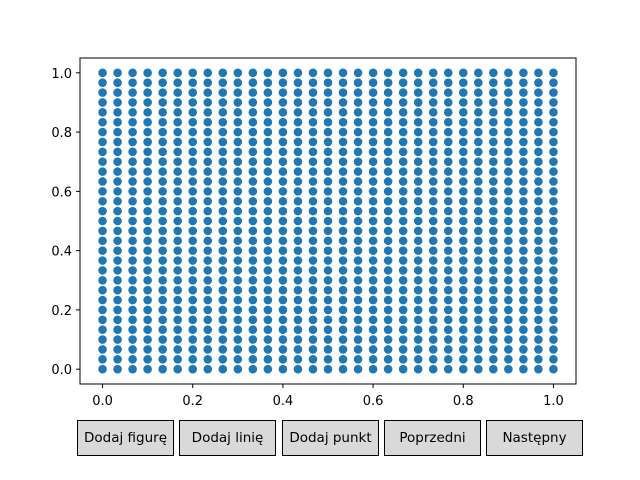  I want to click on add-figure-button: Dodaj figurę, so click(125, 438).